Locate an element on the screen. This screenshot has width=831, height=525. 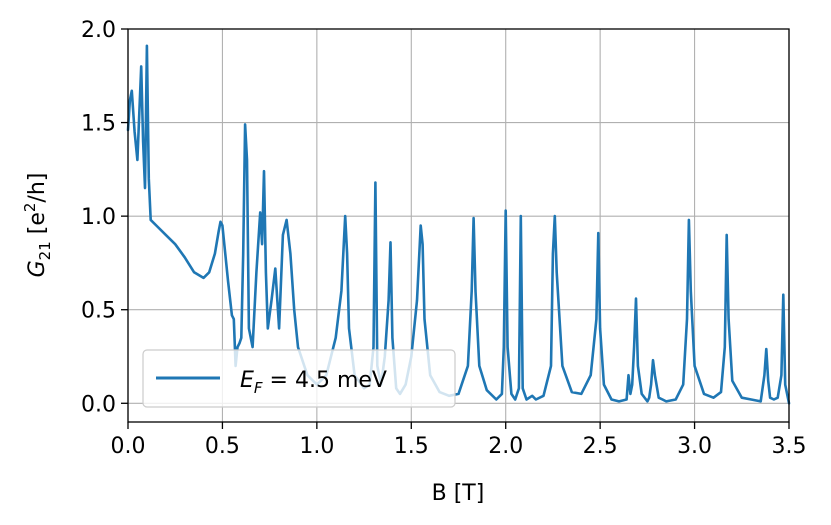
legend-label-rest: = 4.5 meV is located at coordinates (325, 380).